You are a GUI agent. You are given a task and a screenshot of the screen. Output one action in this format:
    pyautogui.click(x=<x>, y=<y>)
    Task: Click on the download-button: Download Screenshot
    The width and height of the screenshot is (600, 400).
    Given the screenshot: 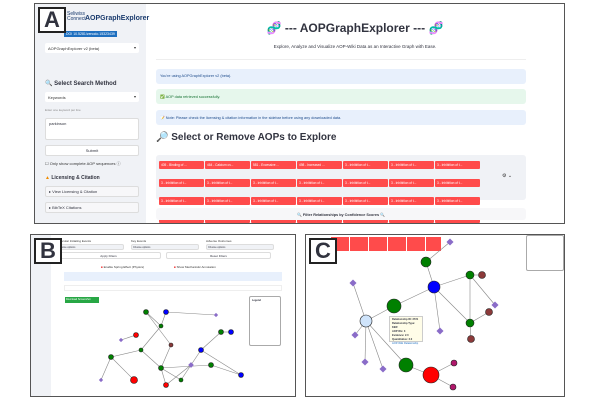 What is the action you would take?
    pyautogui.click(x=82, y=300)
    